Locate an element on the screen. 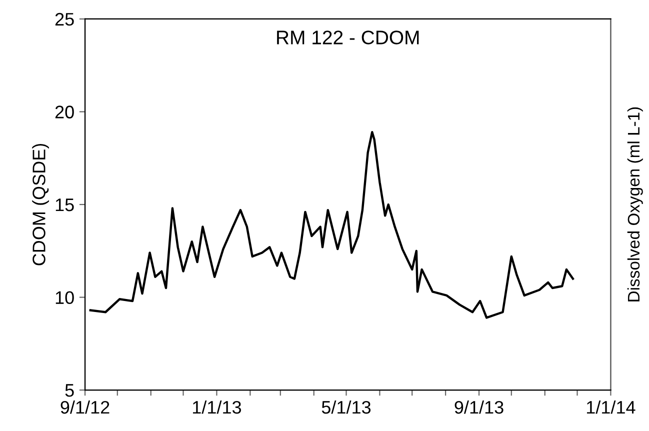 Image resolution: width=649 pixels, height=431 pixels. y-tick-label: 20 is located at coordinates (64, 112).